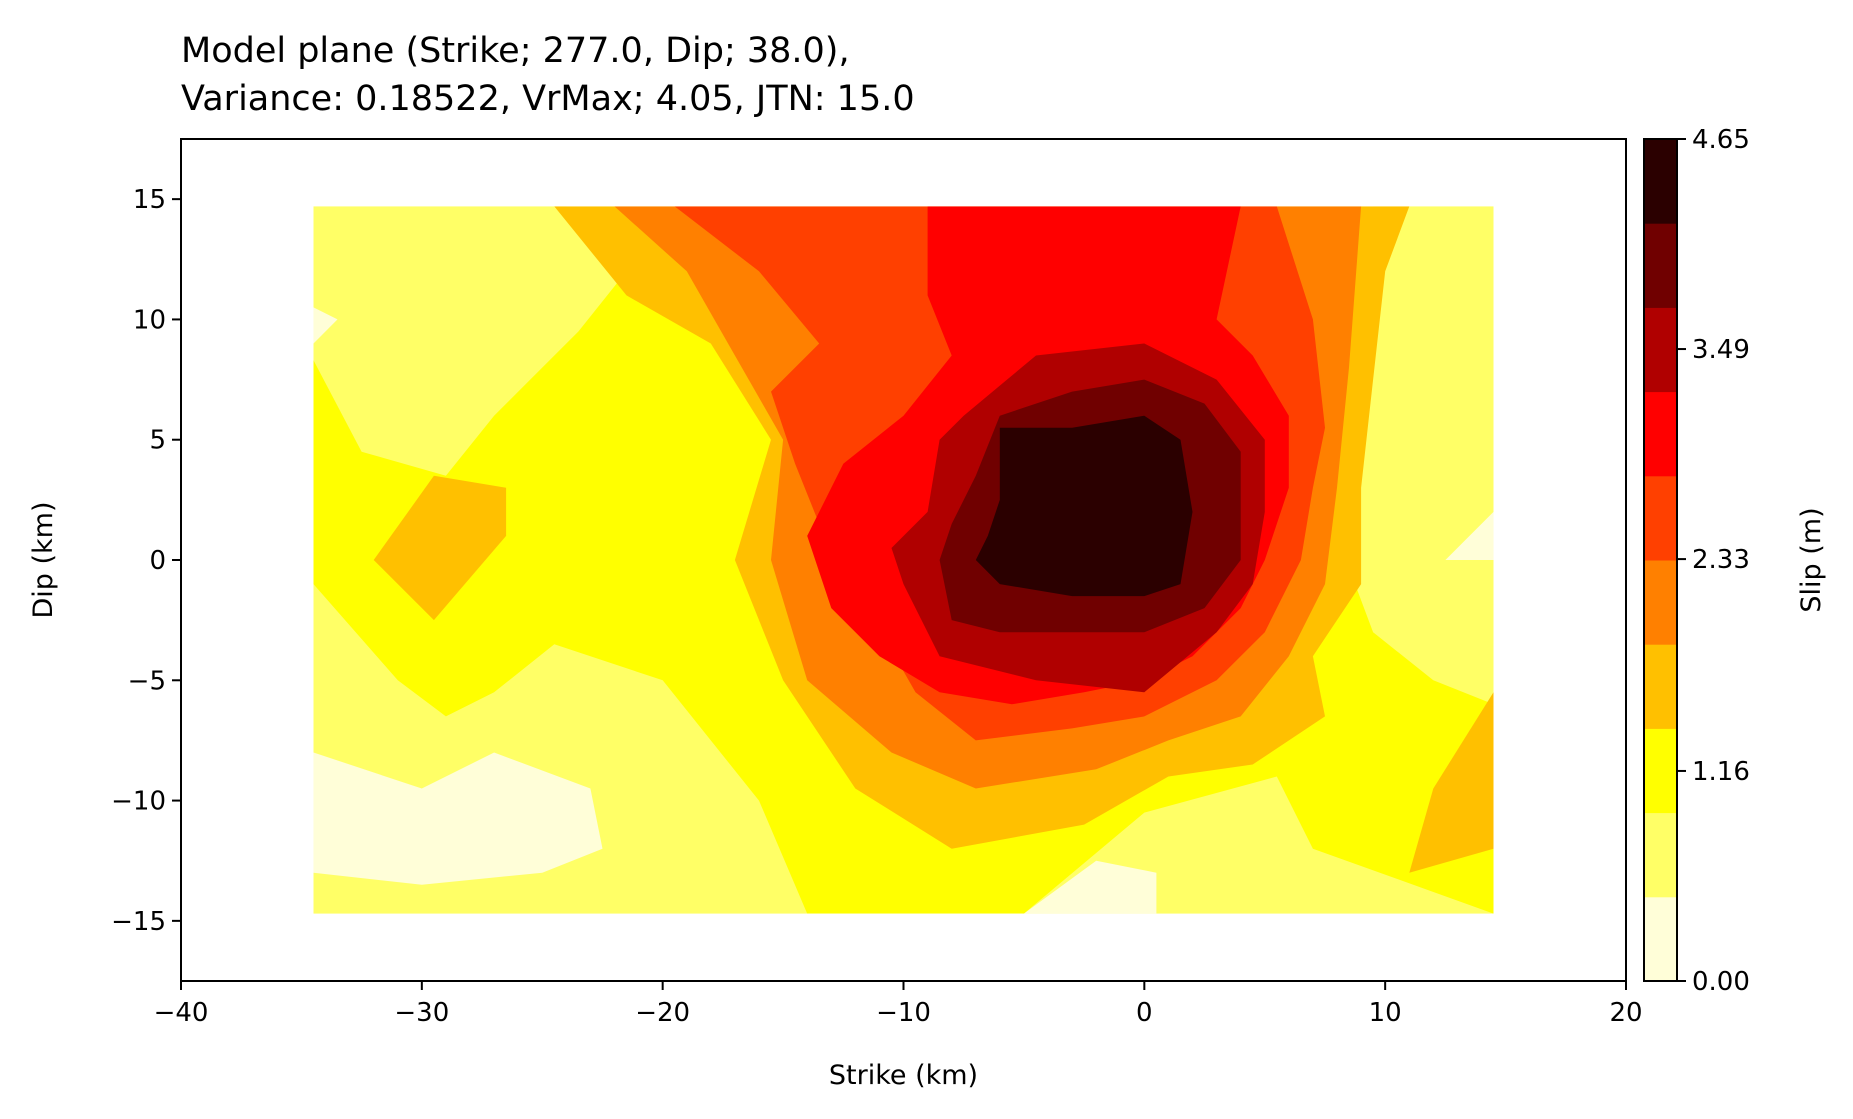 The width and height of the screenshot is (1853, 1119). What do you see at coordinates (1721, 140) in the screenshot?
I see `colorbar-tick-label: 4.65` at bounding box center [1721, 140].